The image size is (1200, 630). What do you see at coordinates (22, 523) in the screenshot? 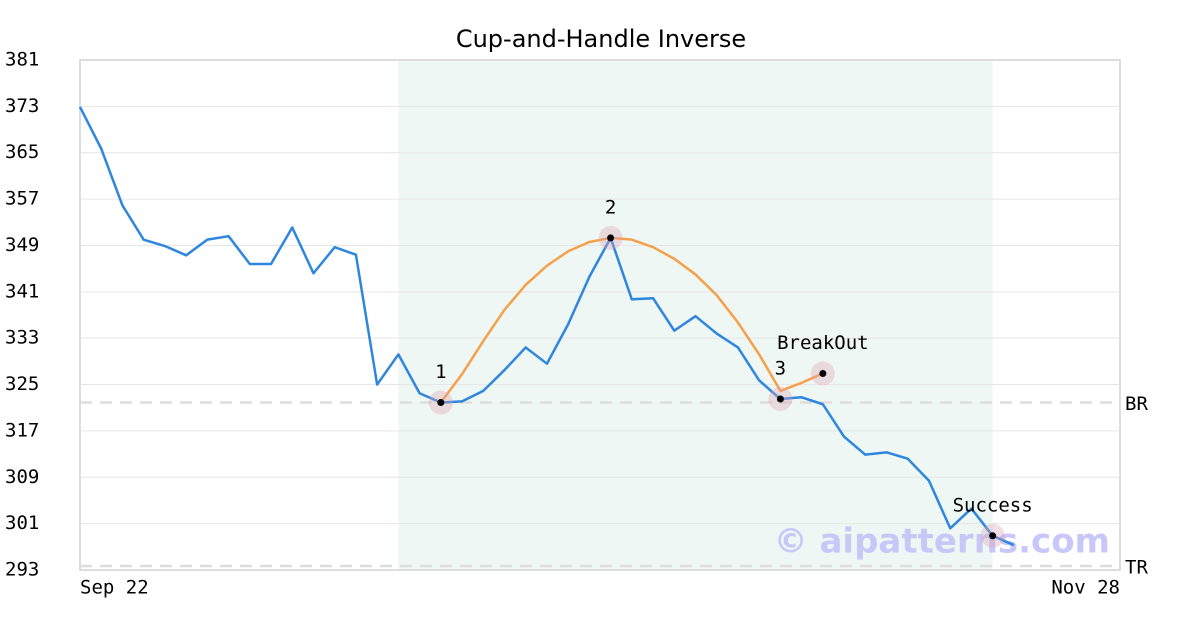
I see `y-tick-label: 301` at bounding box center [22, 523].